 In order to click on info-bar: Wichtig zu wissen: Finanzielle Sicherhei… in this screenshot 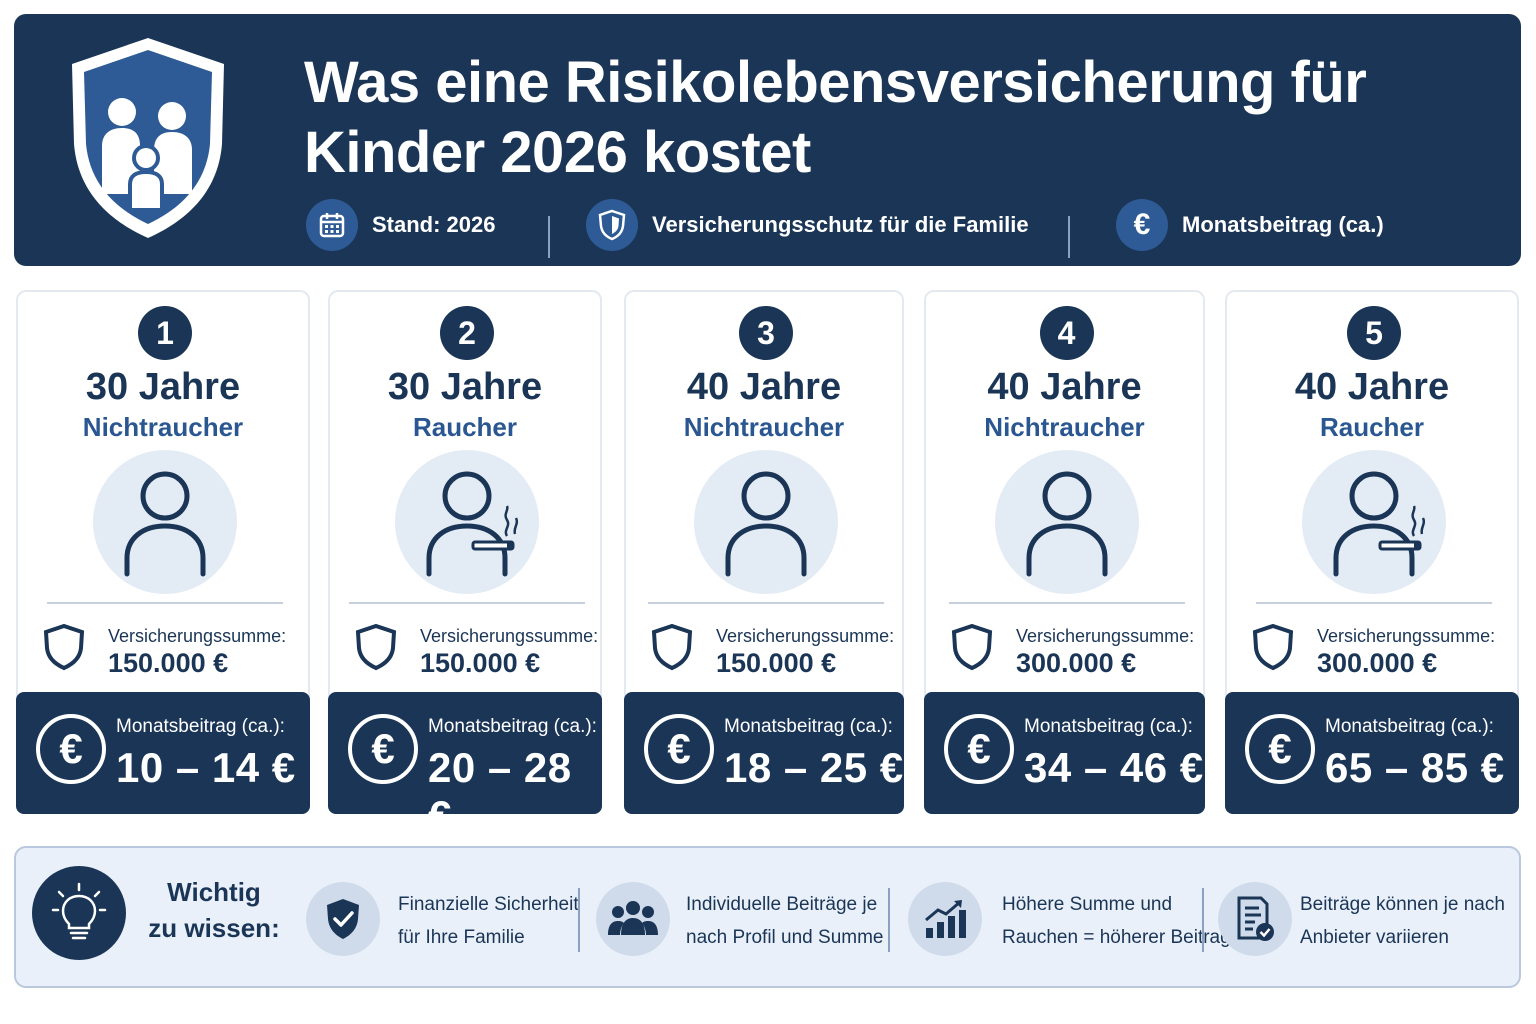, I will do `click(767, 917)`.